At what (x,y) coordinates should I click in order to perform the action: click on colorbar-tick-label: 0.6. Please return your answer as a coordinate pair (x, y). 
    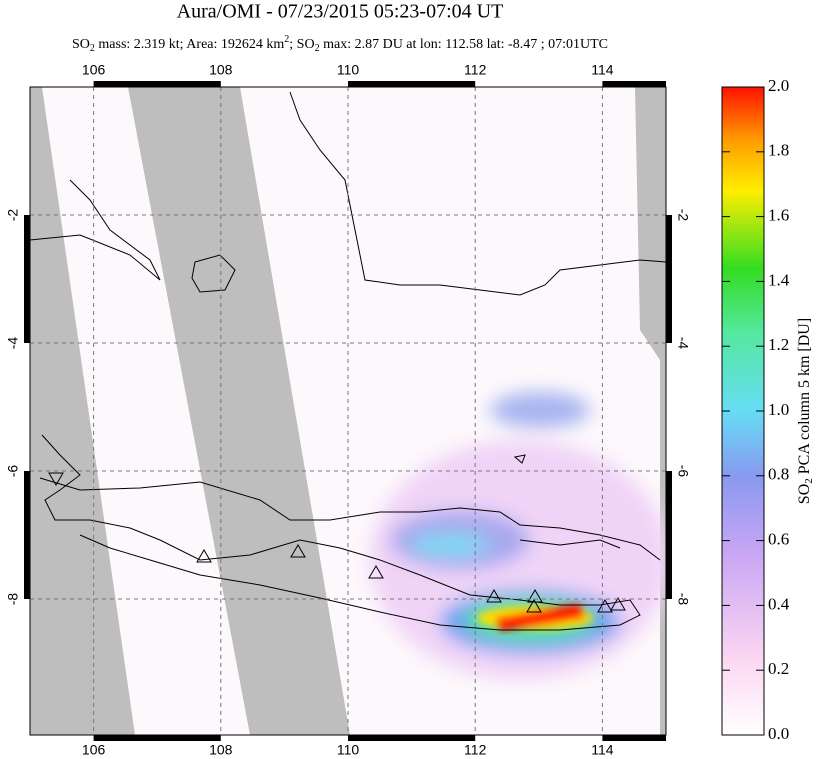
    Looking at the image, I should click on (778, 539).